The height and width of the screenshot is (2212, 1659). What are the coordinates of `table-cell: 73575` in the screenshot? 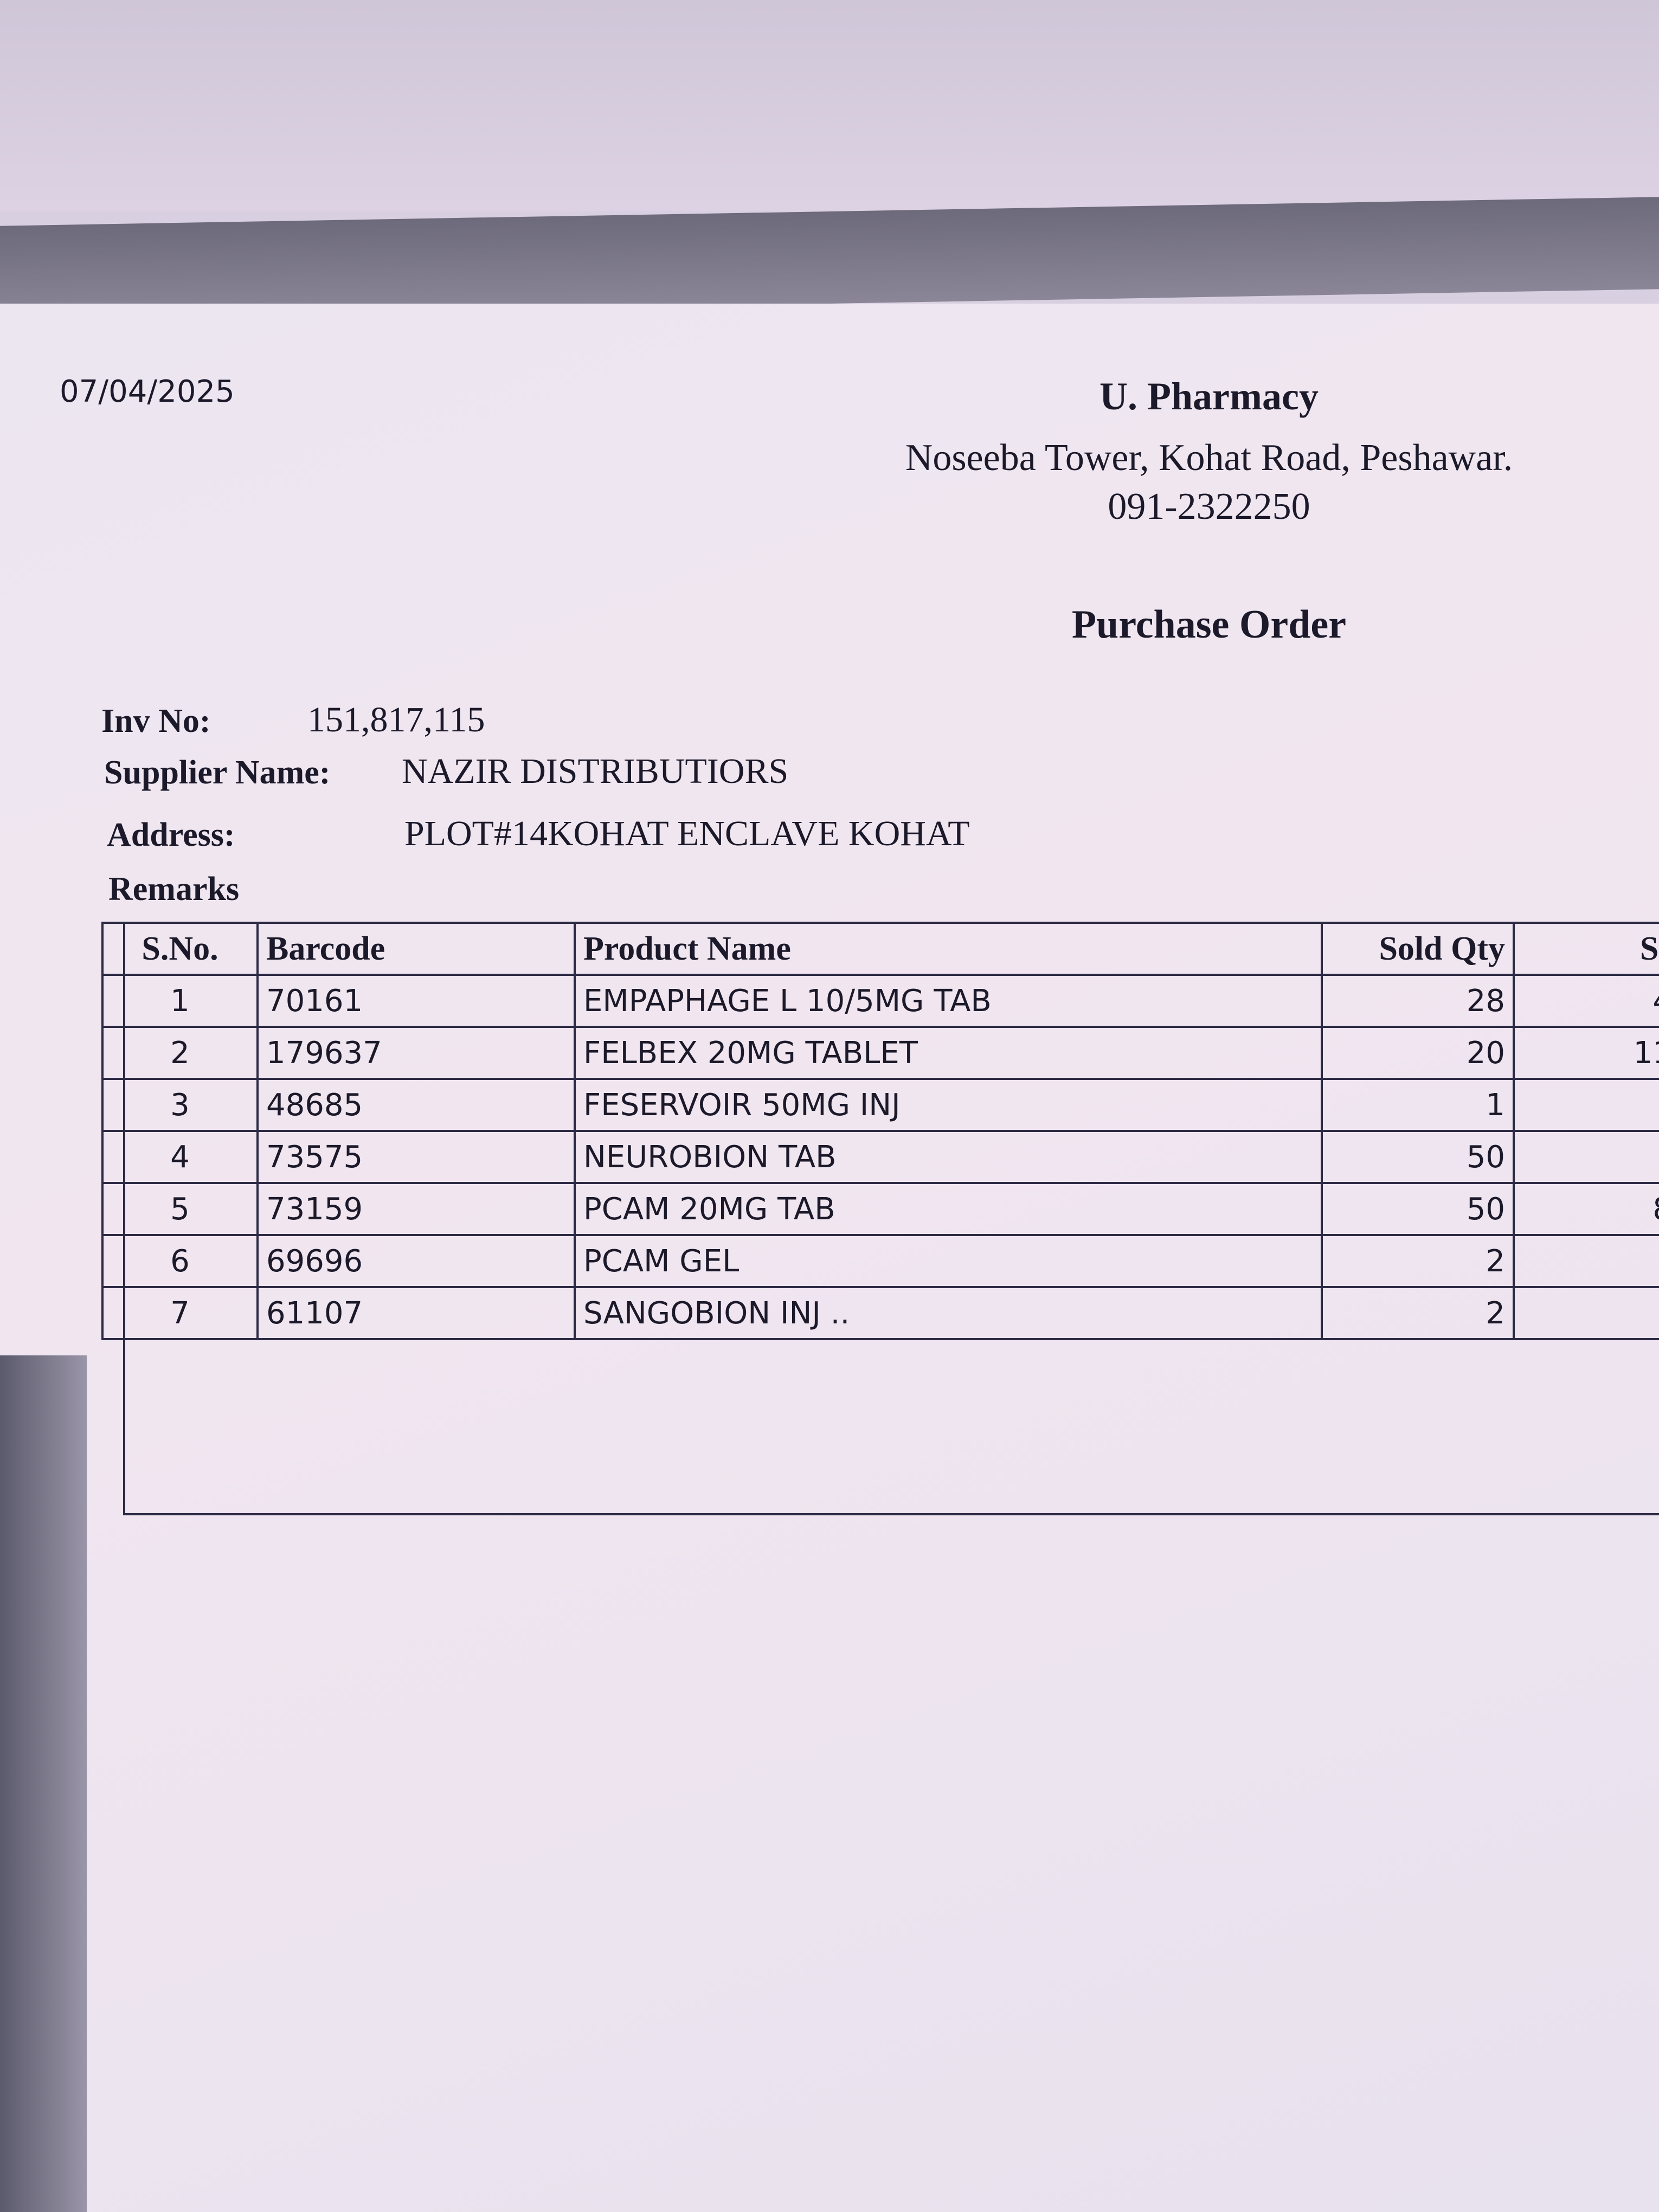 It's located at (416, 1157).